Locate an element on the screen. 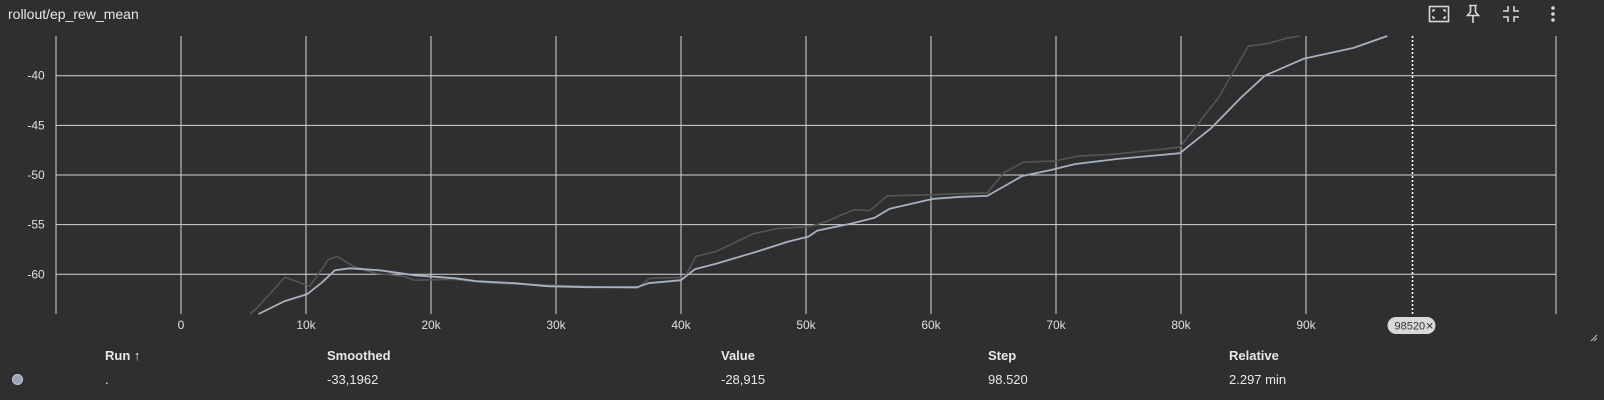  hover-marker: 98520 ✕ is located at coordinates (1411, 185).